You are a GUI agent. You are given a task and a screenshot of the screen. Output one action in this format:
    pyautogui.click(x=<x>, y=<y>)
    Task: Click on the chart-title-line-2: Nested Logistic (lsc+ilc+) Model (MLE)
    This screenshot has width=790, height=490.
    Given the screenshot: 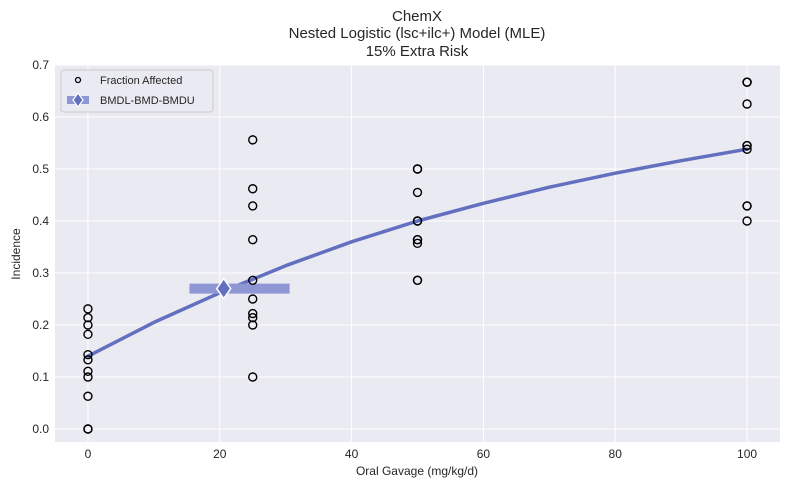 What is the action you would take?
    pyautogui.click(x=417, y=33)
    